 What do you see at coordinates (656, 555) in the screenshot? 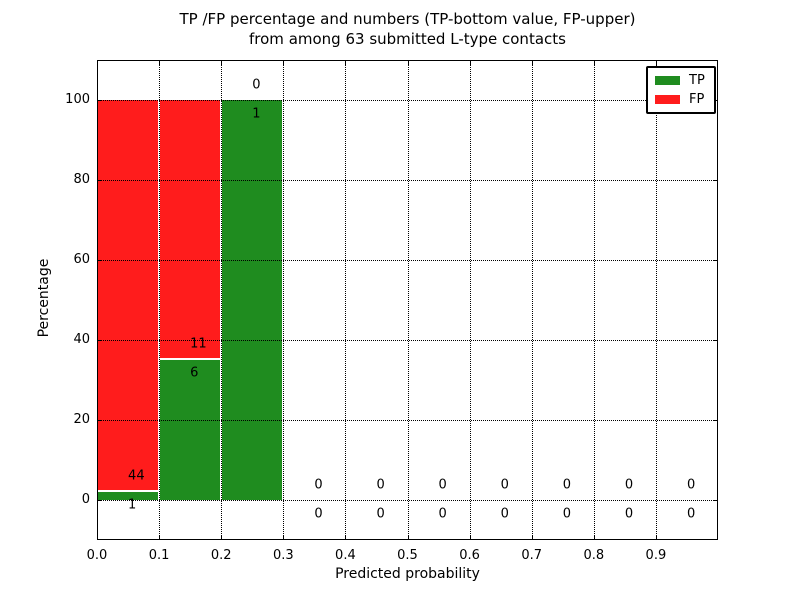
I see `x-tick-label: 0.9` at bounding box center [656, 555].